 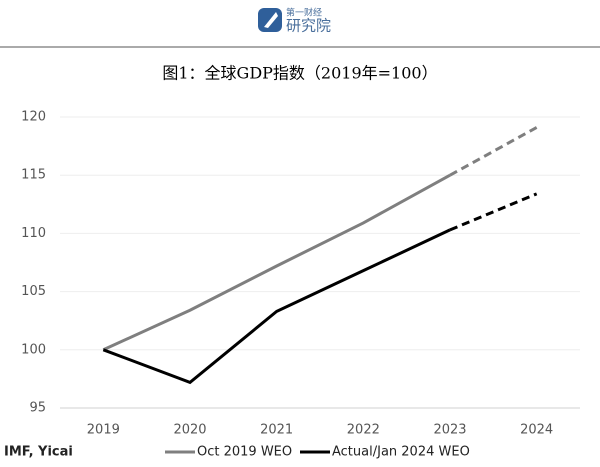 I want to click on logo: 第一财经 研究院, so click(x=294, y=21).